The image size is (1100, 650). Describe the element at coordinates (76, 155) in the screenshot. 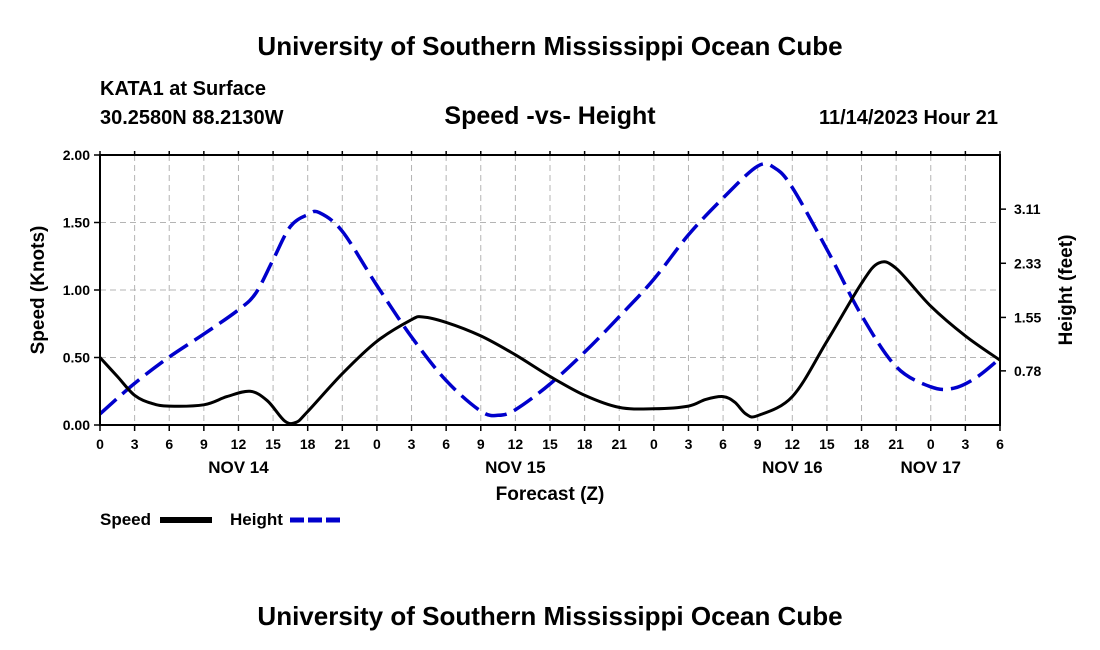

I see `y-tick-label-left: 2.00` at that location.